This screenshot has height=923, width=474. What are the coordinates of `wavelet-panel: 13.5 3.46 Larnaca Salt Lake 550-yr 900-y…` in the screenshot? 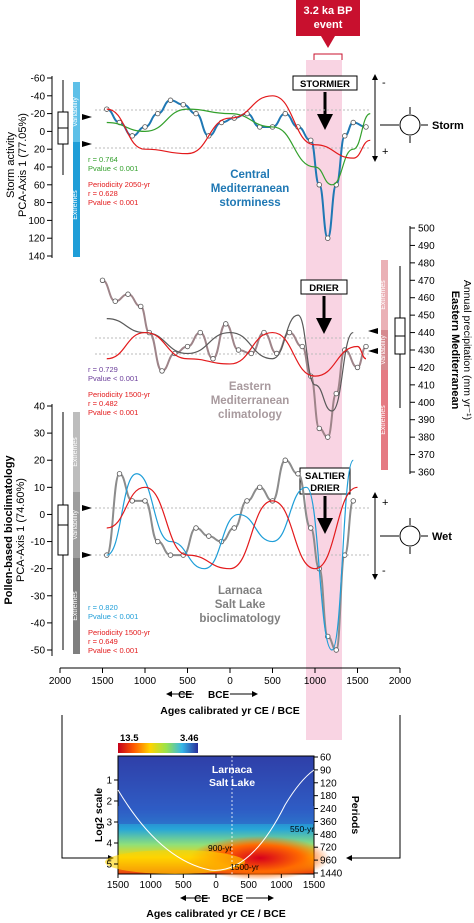 It's located at (227, 826).